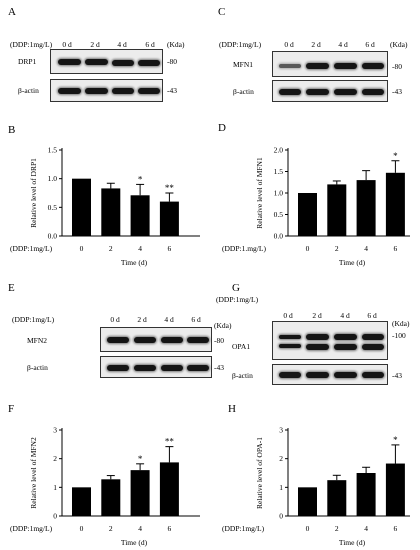 The image size is (420, 550). Describe the element at coordinates (219, 367) in the screenshot. I see `mw-marker: -43` at that location.